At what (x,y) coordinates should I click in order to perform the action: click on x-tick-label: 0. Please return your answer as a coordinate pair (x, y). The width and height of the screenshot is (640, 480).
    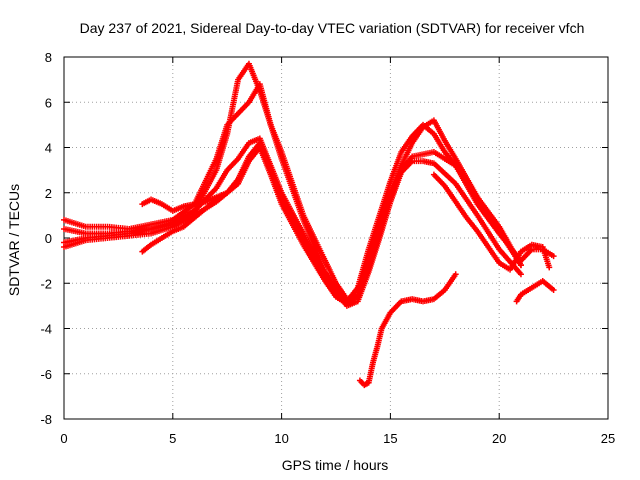
    Looking at the image, I should click on (63, 438).